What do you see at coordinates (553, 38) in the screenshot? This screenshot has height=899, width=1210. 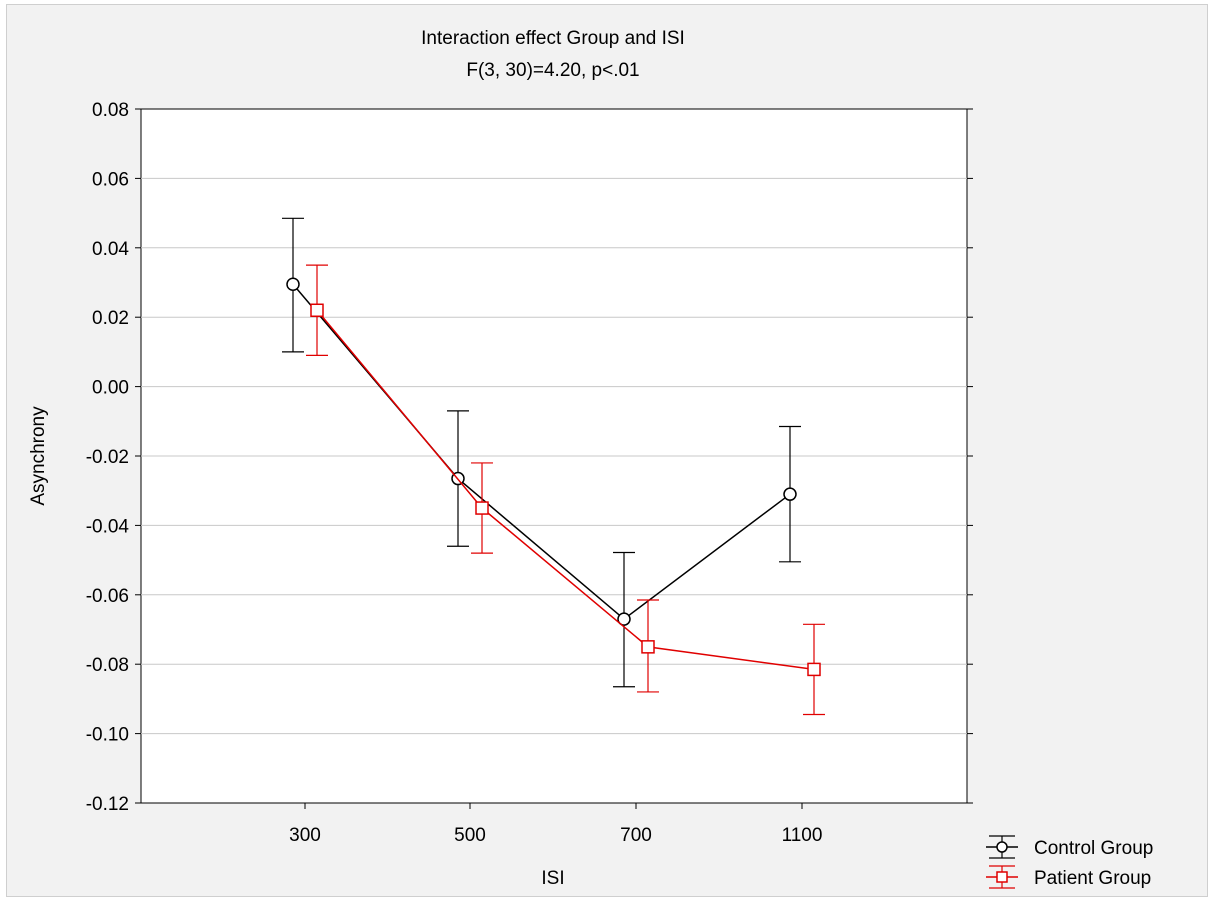 I see `chart-title: Interaction effect Group and ISI` at bounding box center [553, 38].